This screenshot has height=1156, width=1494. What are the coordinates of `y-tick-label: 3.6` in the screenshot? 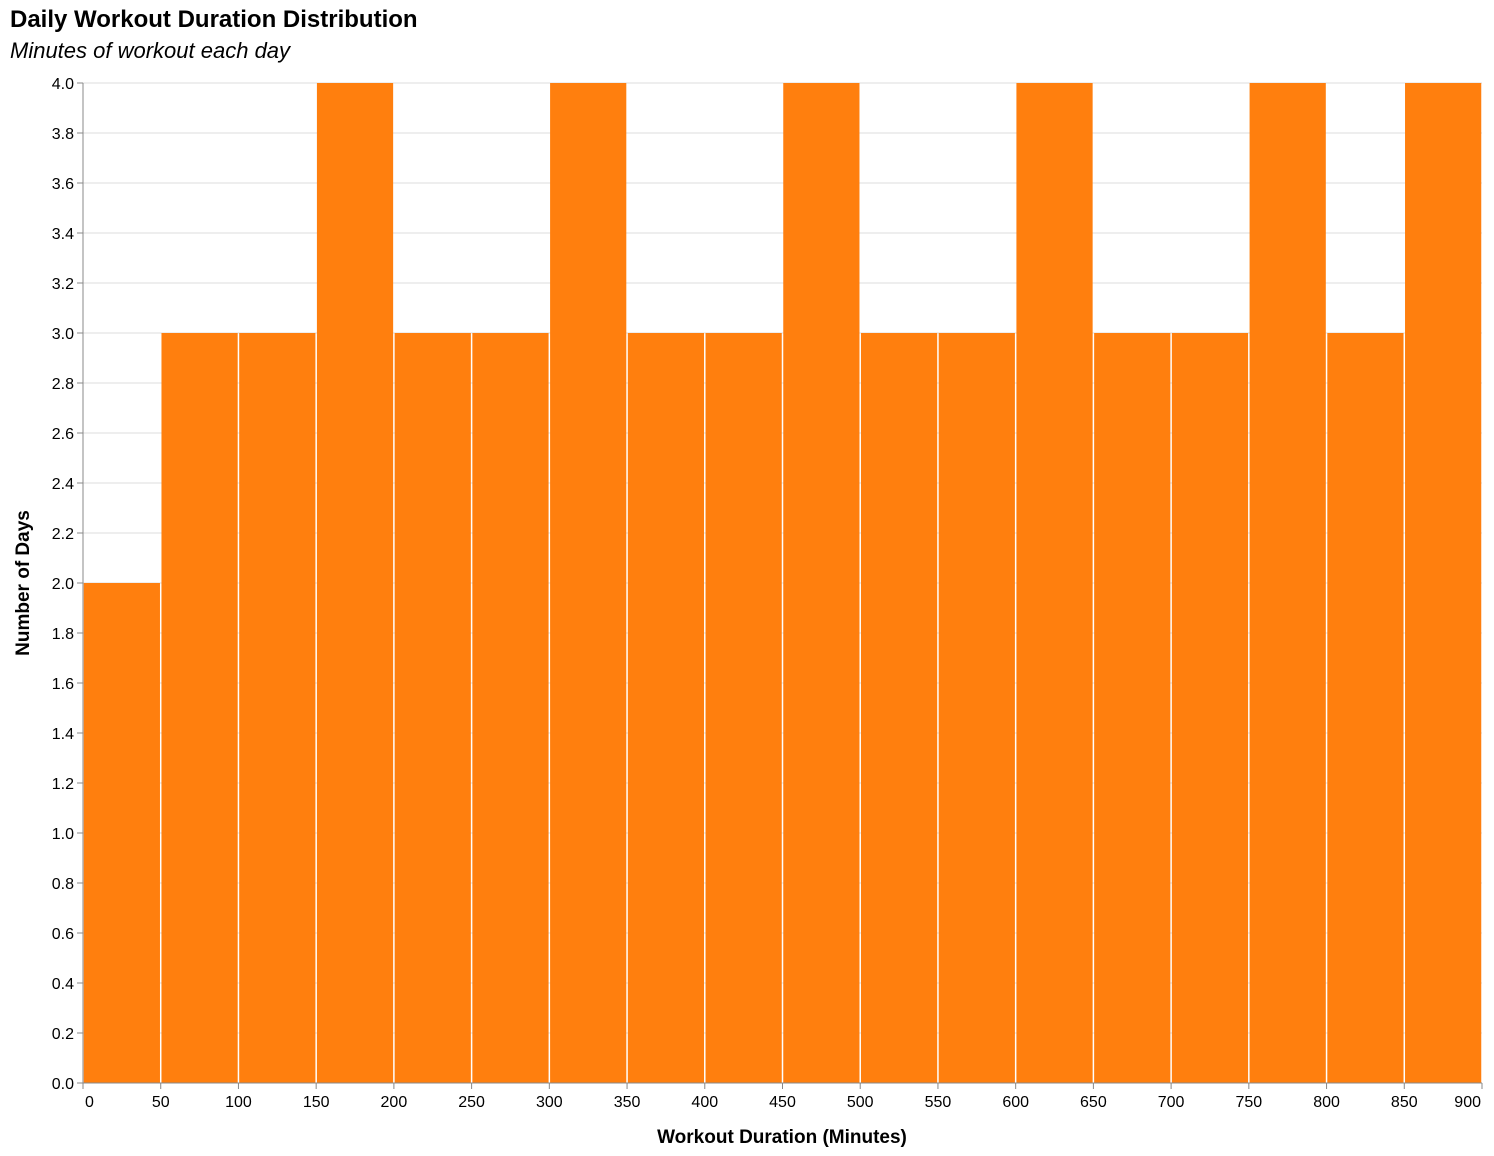 It's located at (63, 184).